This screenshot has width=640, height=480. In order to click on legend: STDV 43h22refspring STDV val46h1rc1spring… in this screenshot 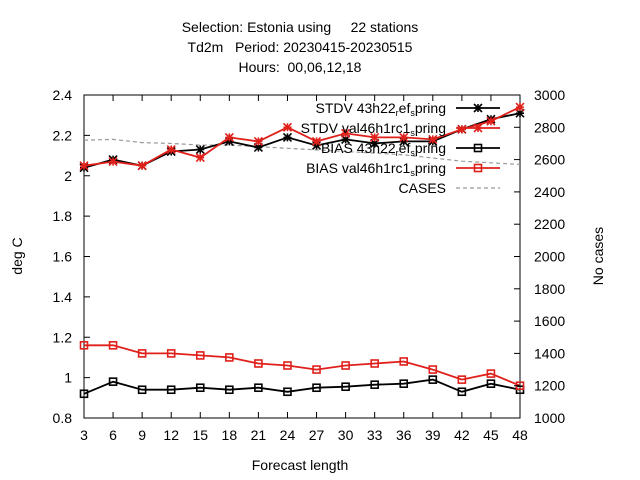, I will do `click(400, 148)`.